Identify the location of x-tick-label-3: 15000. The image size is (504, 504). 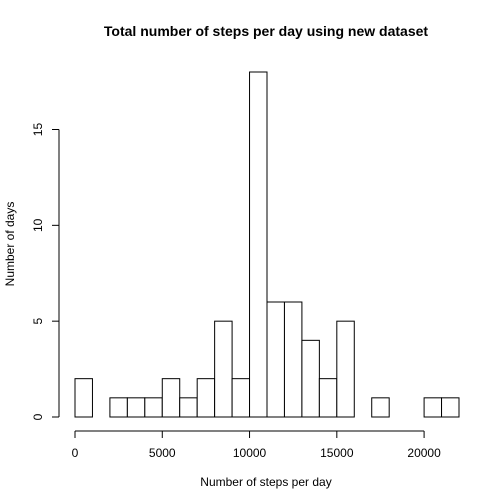
(337, 453).